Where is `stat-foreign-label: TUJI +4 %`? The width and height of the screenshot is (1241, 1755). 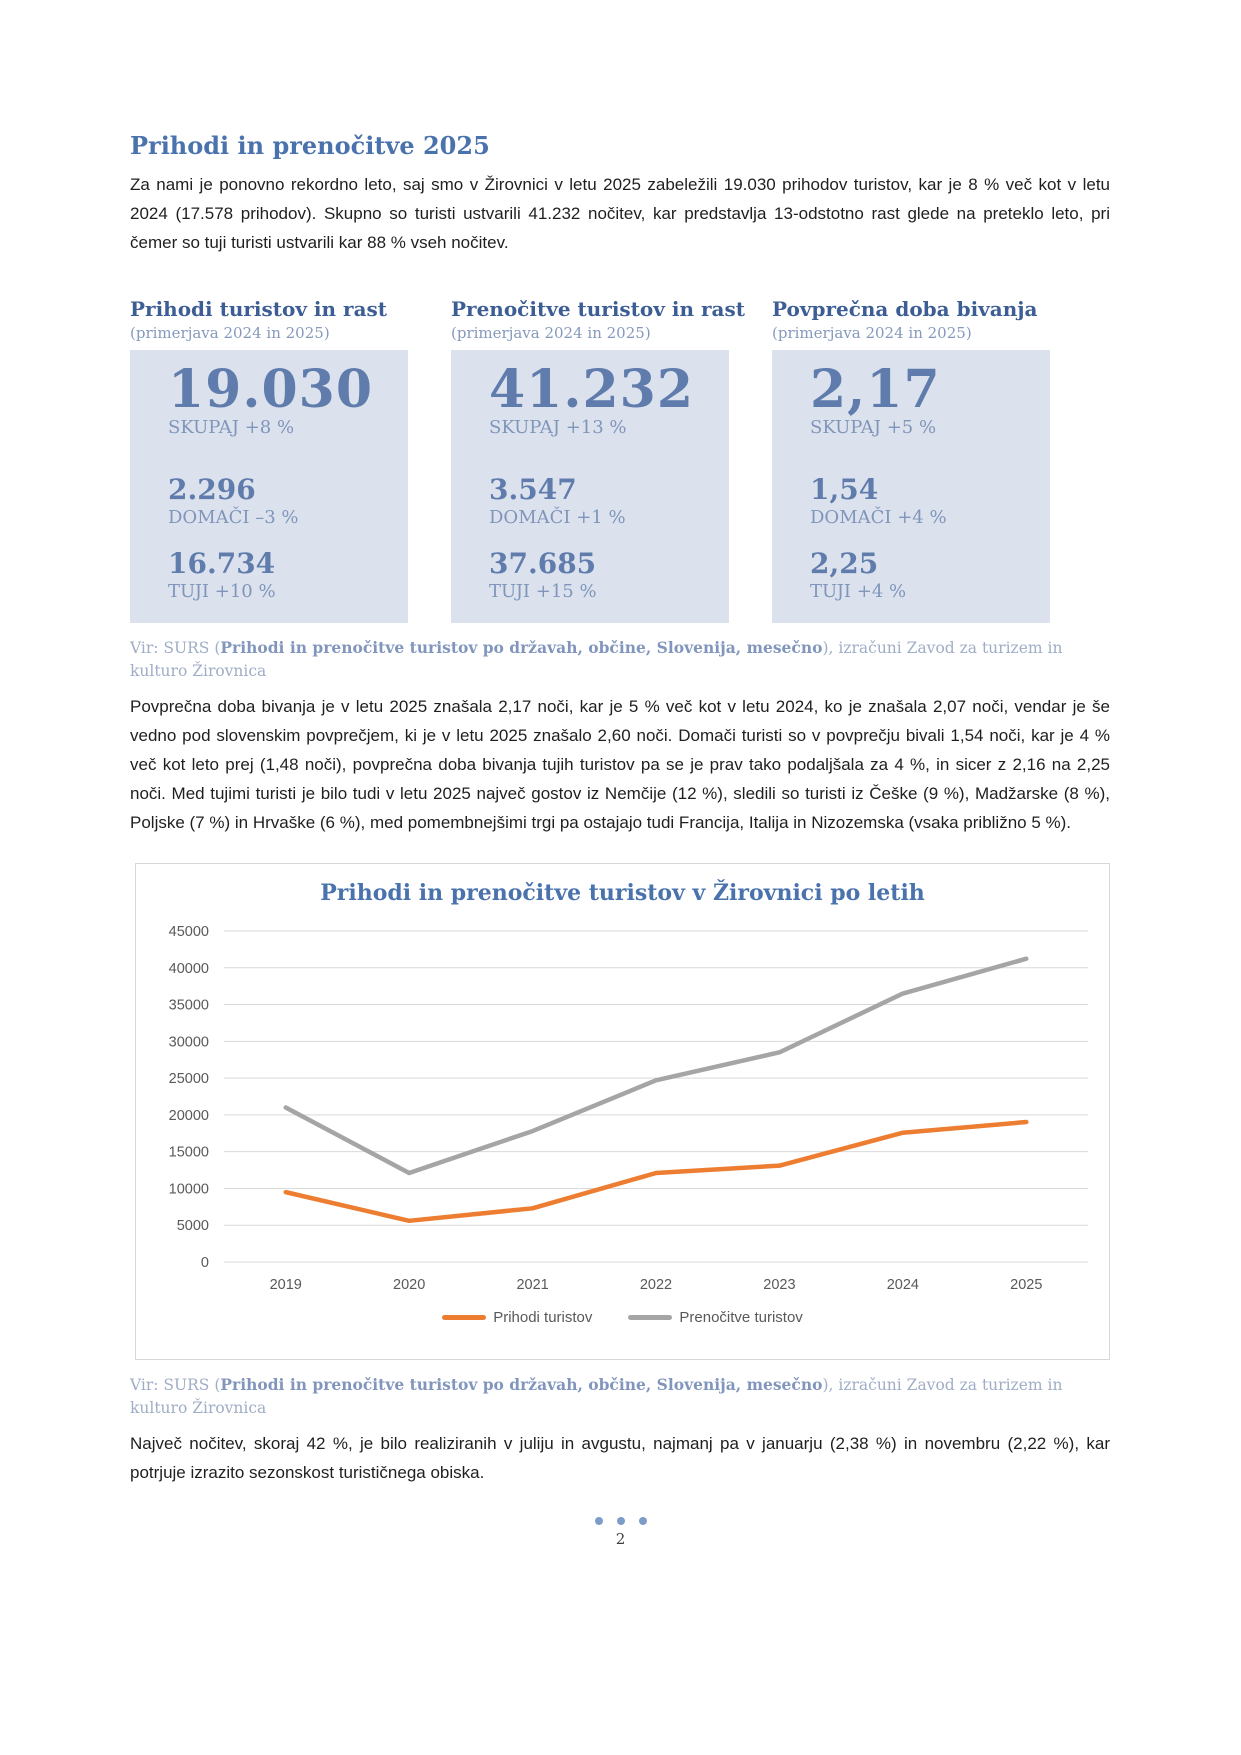
stat-foreign-label: TUJI +4 % is located at coordinates (858, 591).